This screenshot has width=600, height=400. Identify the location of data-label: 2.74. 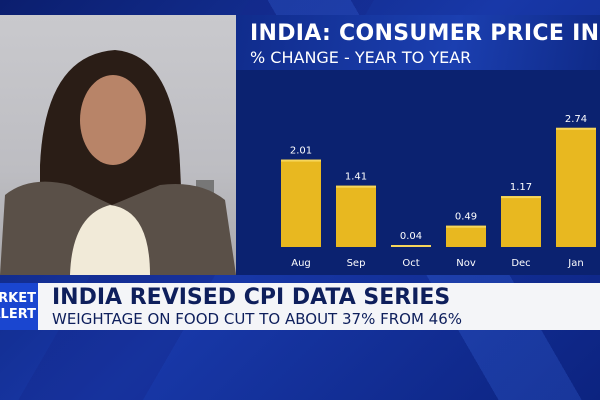
(576, 119).